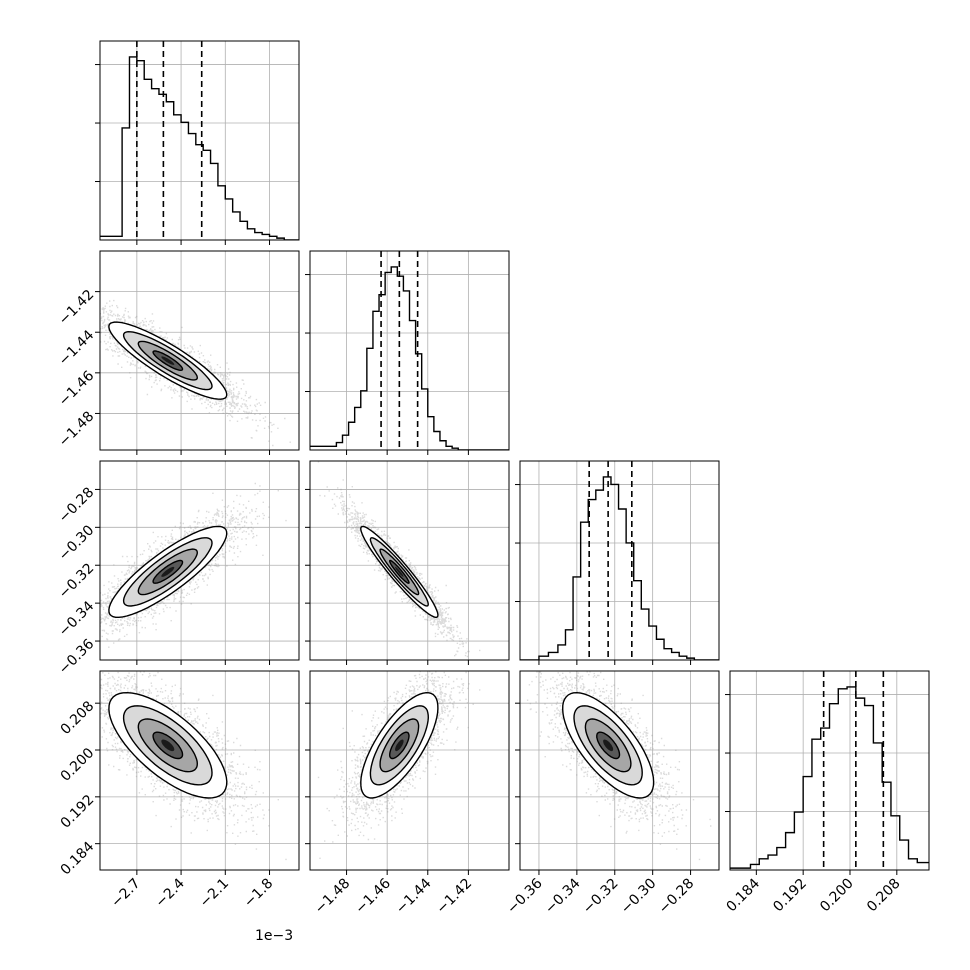 Image resolution: width=970 pixels, height=970 pixels. Describe the element at coordinates (77, 657) in the screenshot. I see `y-tick-label: −0.36` at that location.